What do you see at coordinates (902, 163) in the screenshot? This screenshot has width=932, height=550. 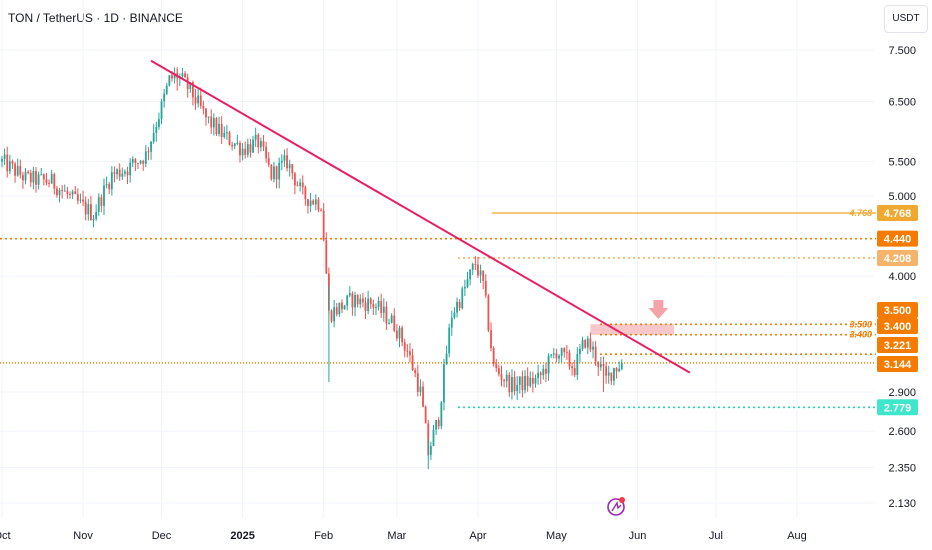 I see `price-tick-label: 5.500` at bounding box center [902, 163].